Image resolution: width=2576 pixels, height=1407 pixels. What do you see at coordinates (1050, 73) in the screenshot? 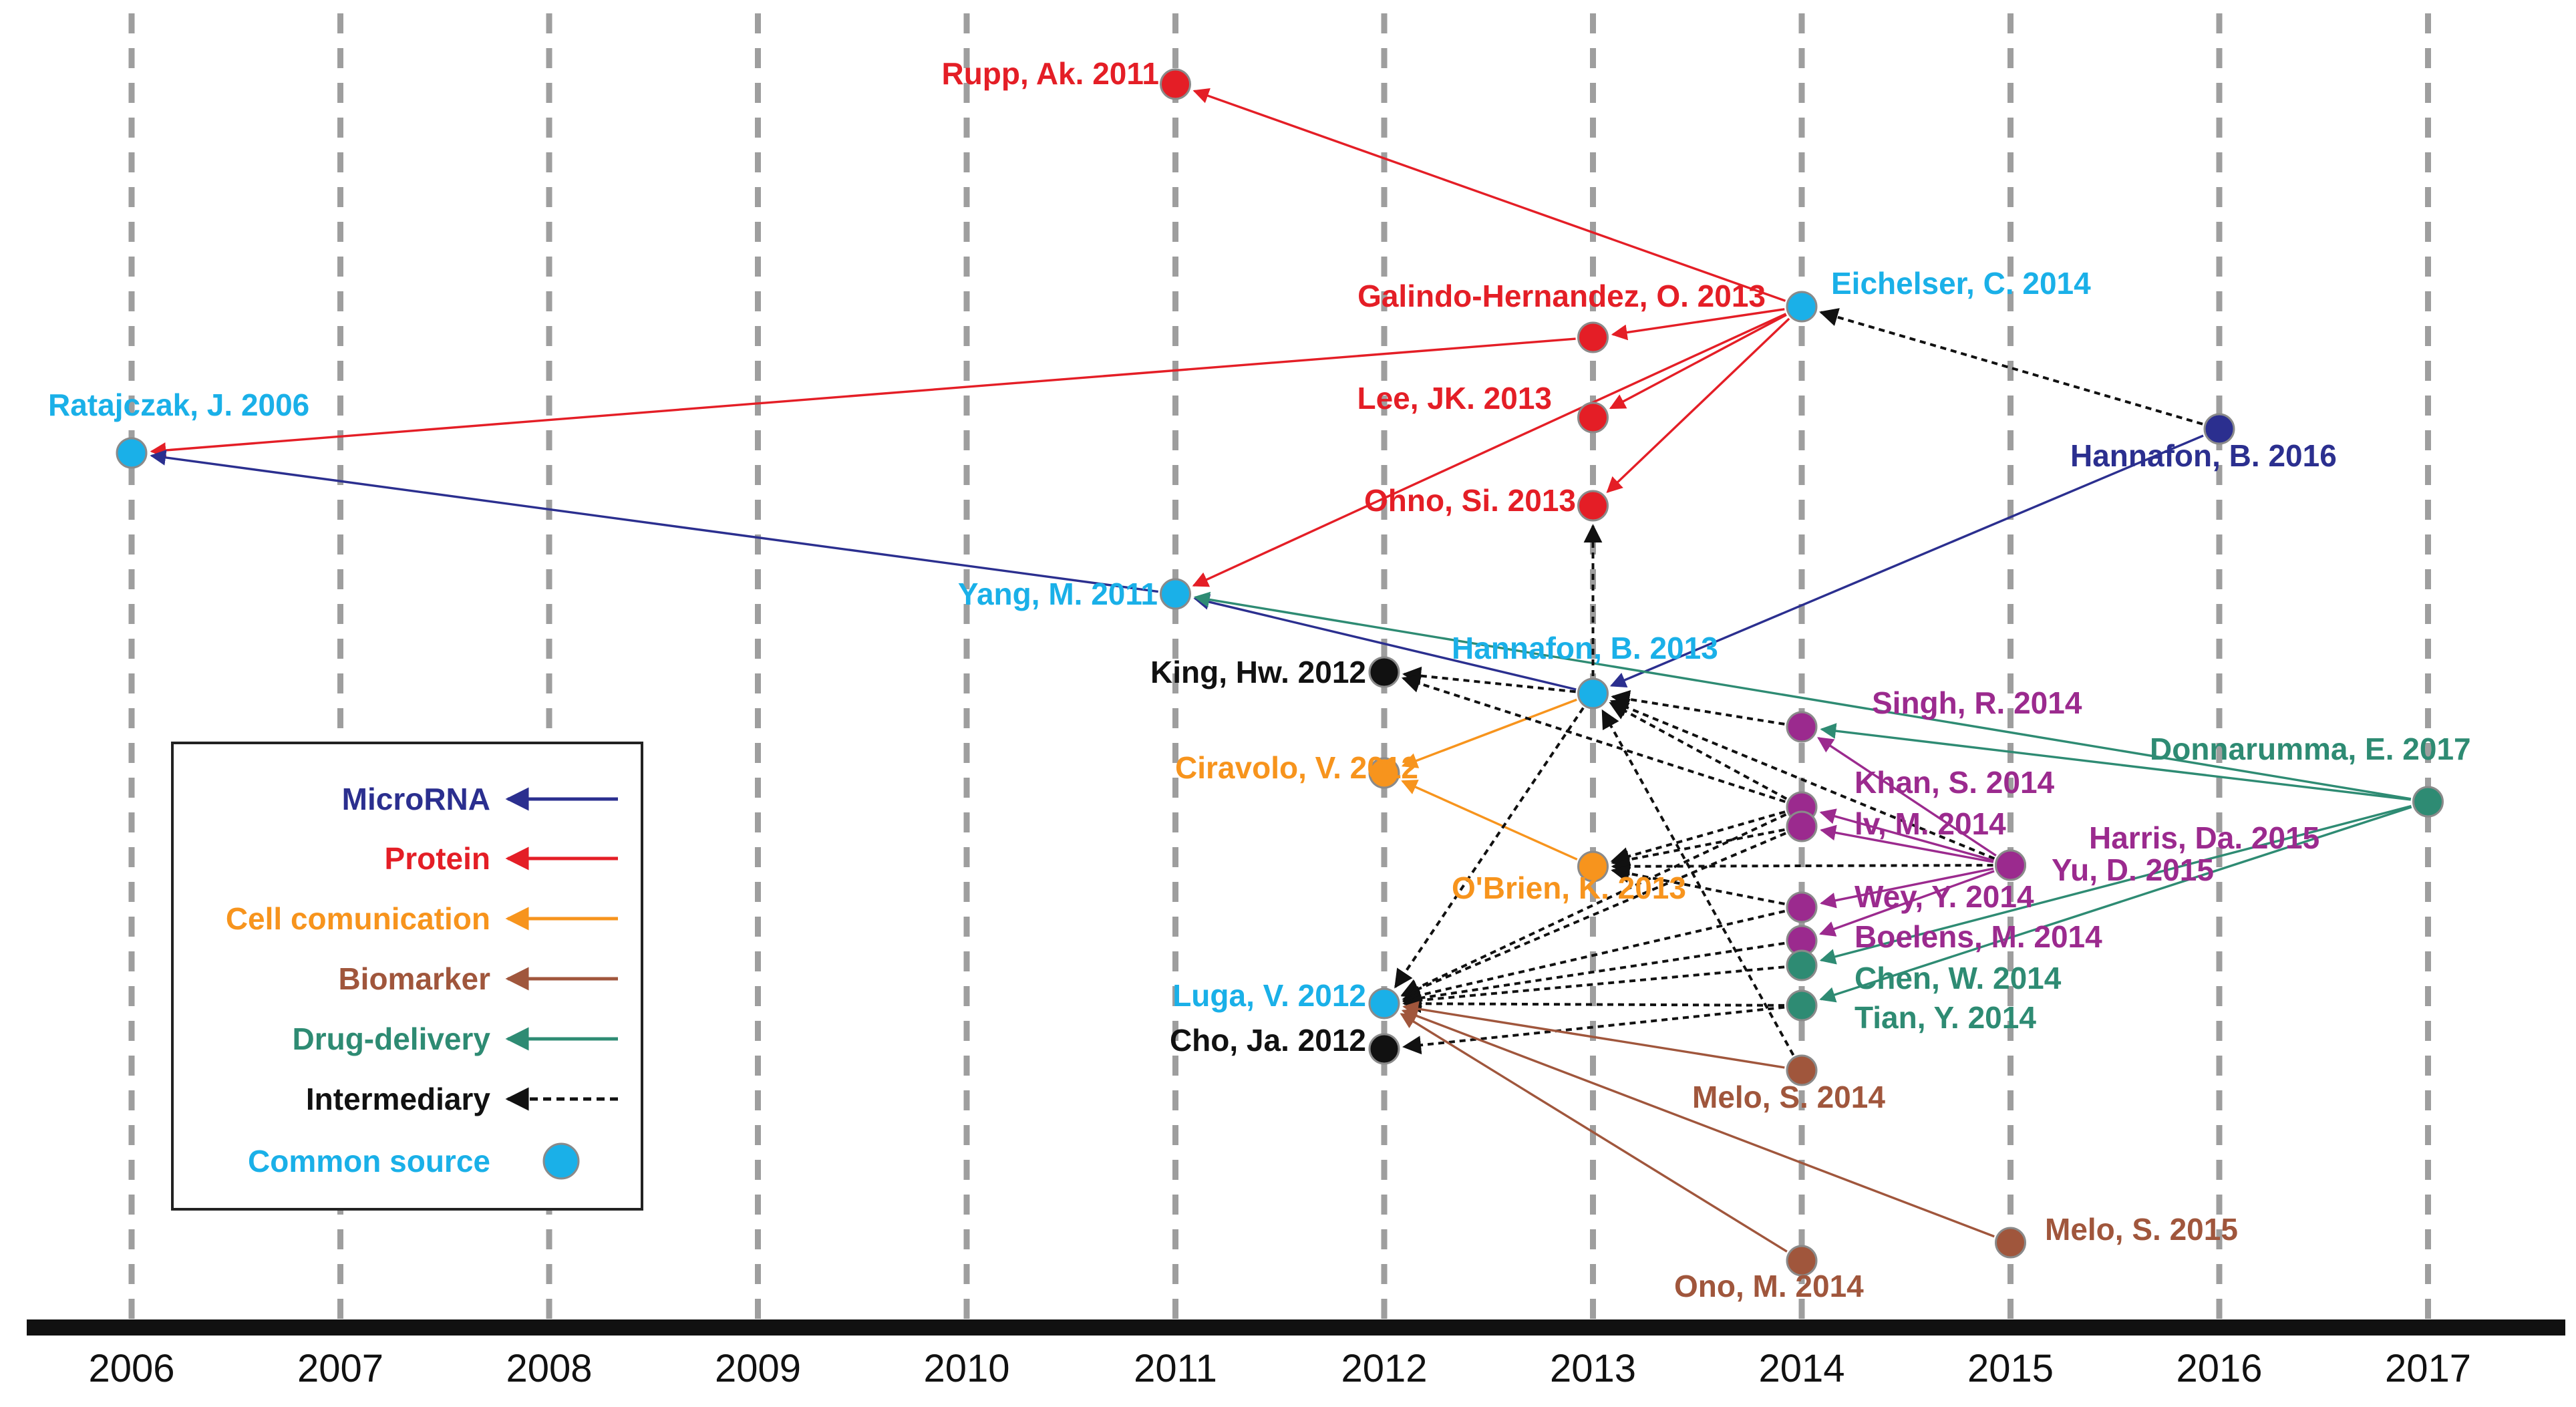
I see `node-label-rupp: Rupp, Ak. 2011` at bounding box center [1050, 73].